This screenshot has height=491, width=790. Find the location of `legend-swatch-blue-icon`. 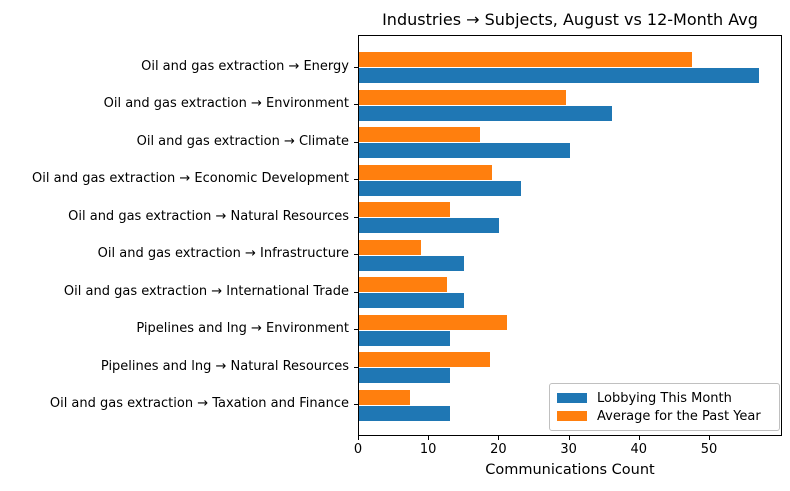

legend-swatch-blue-icon is located at coordinates (572, 398).